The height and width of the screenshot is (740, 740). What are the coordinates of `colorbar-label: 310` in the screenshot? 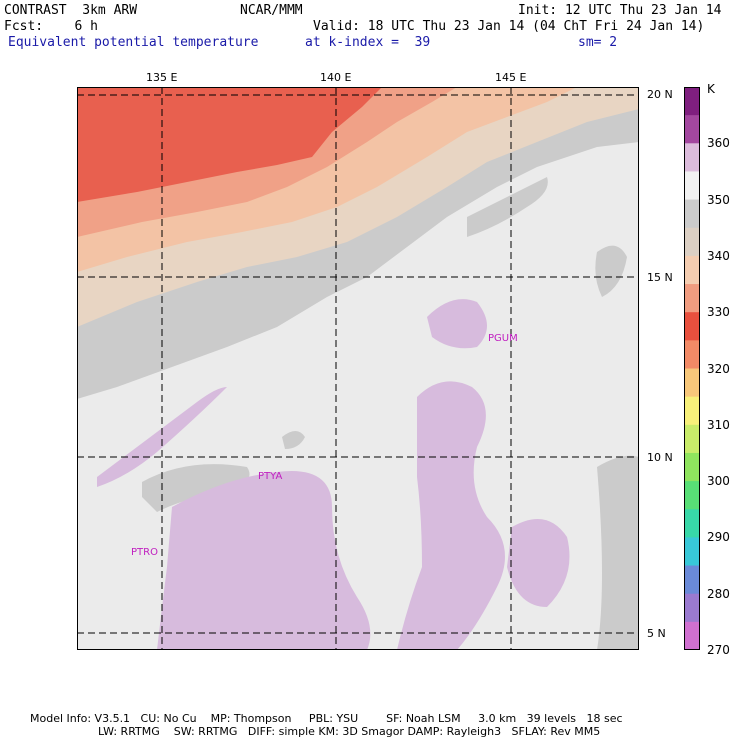 It's located at (718, 424).